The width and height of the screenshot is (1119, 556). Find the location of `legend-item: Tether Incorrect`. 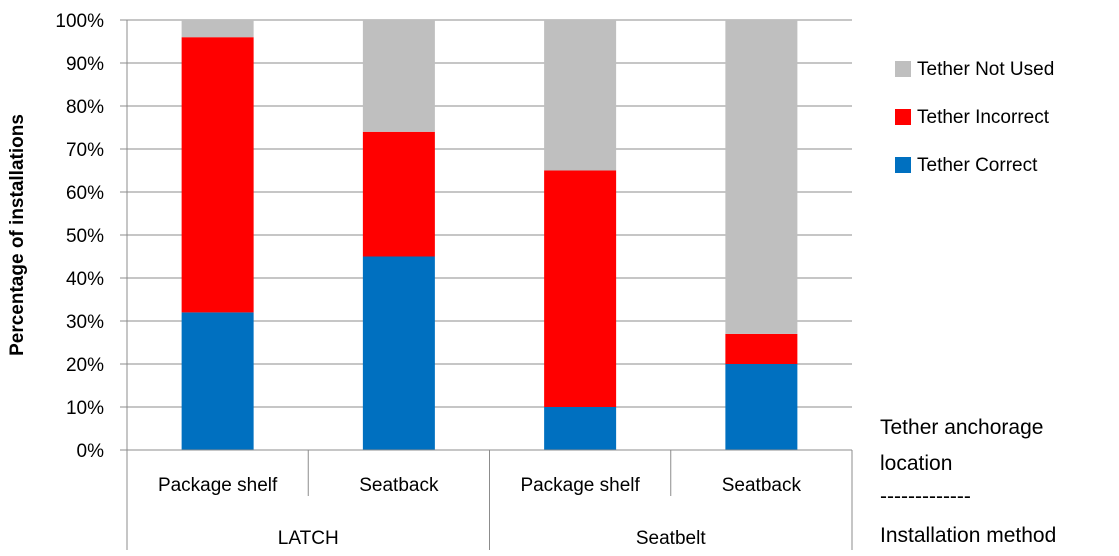

legend-item: Tether Incorrect is located at coordinates (972, 117).